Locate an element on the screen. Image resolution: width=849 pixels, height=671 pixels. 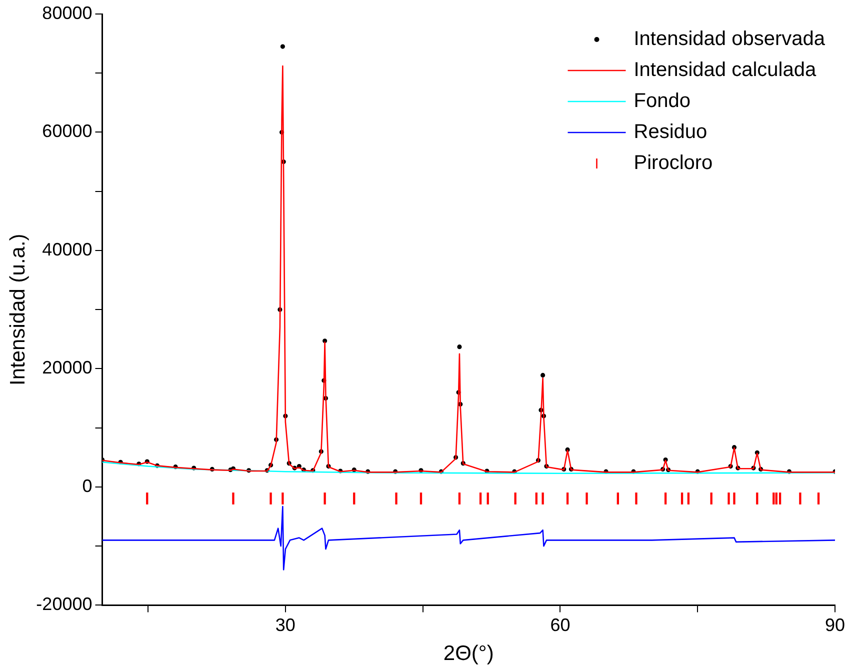
legend-label: Intensidad calculada is located at coordinates (725, 70).